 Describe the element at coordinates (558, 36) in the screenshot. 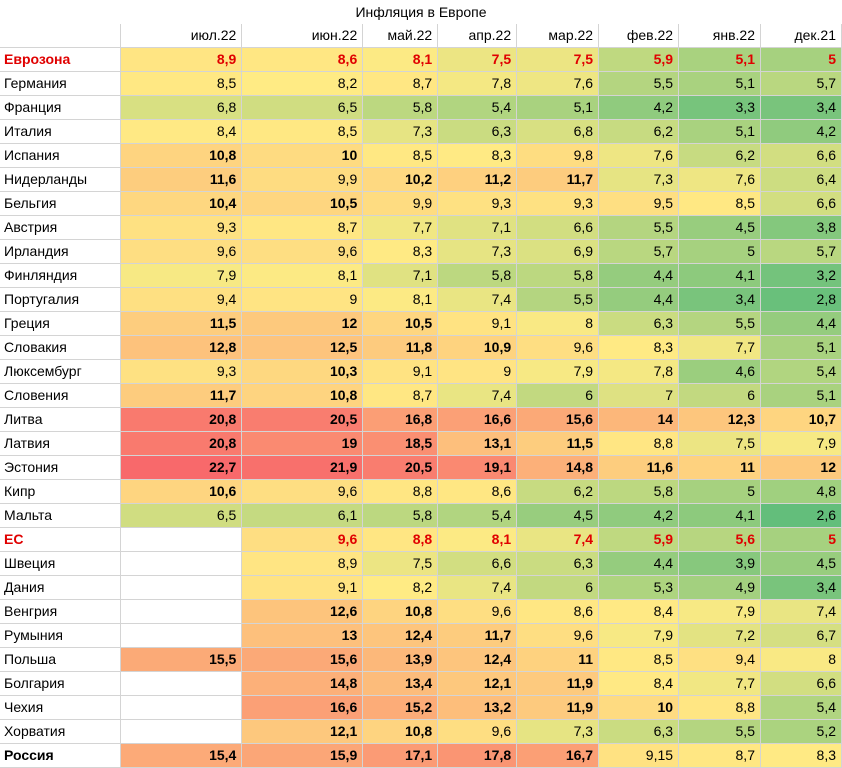

I see `column-header: мар.22` at that location.